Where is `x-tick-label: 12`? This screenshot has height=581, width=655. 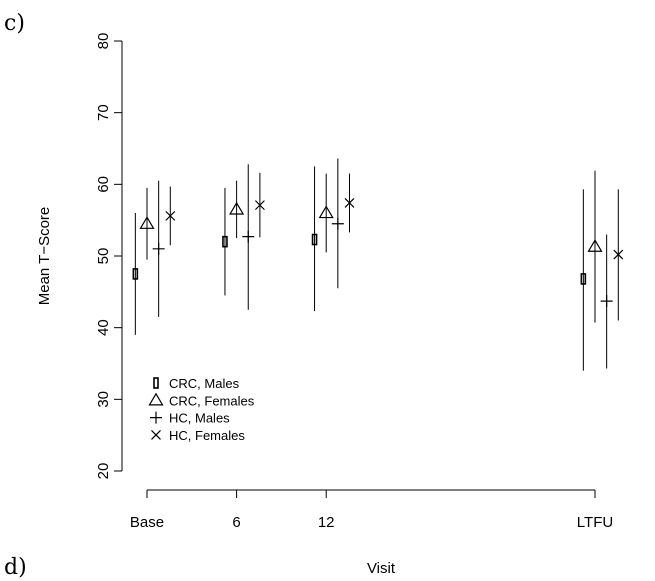
x-tick-label: 12 is located at coordinates (326, 522).